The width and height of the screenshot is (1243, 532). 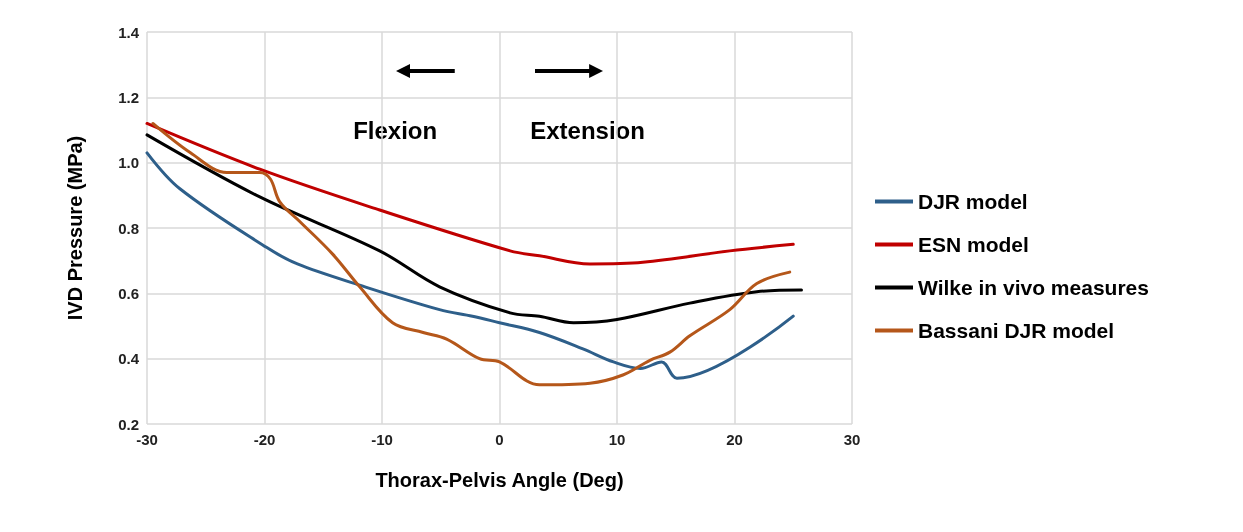 I want to click on x-tick-label: -10, so click(x=382, y=439).